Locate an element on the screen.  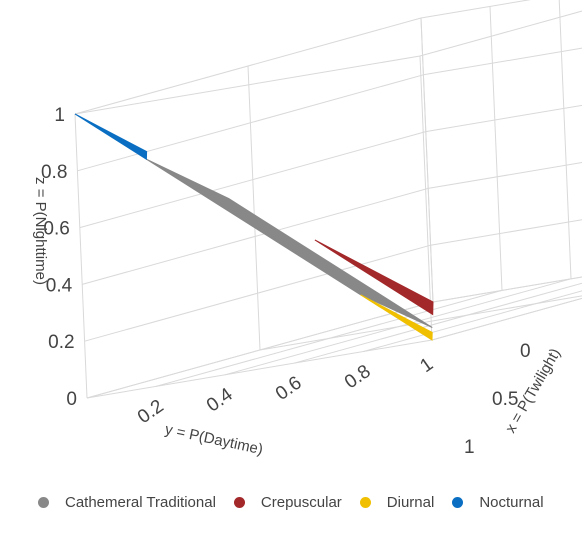
legend-marker-diurnal is located at coordinates (365, 502).